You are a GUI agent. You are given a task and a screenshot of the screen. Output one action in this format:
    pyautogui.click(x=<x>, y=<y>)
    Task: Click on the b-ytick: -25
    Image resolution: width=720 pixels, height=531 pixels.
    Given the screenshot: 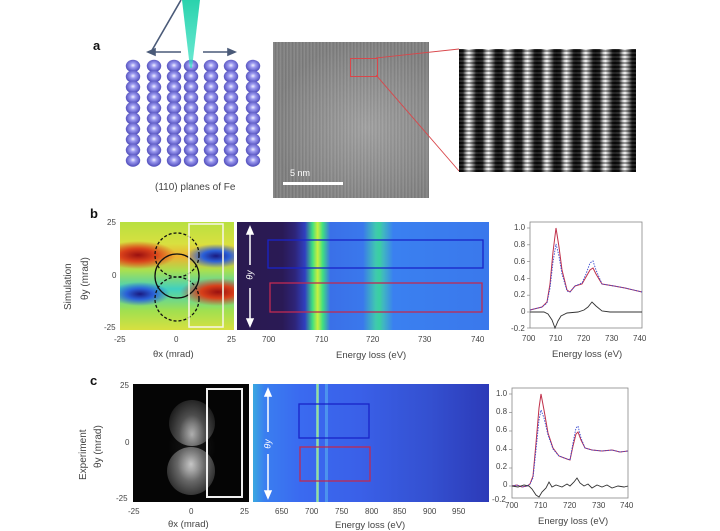 What is the action you would take?
    pyautogui.click(x=110, y=327)
    